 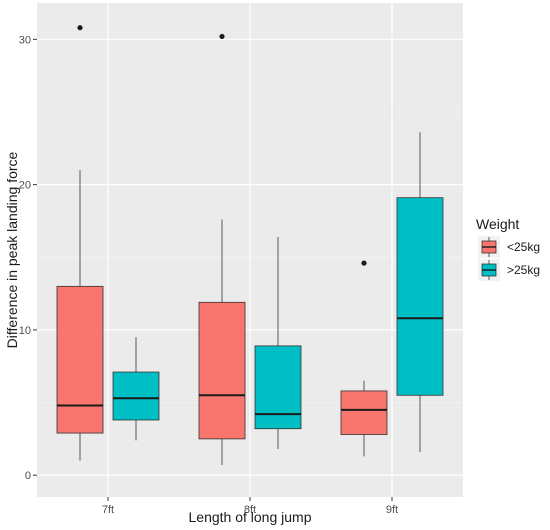 I want to click on legend: Weight <25kg >25kg, so click(x=508, y=248).